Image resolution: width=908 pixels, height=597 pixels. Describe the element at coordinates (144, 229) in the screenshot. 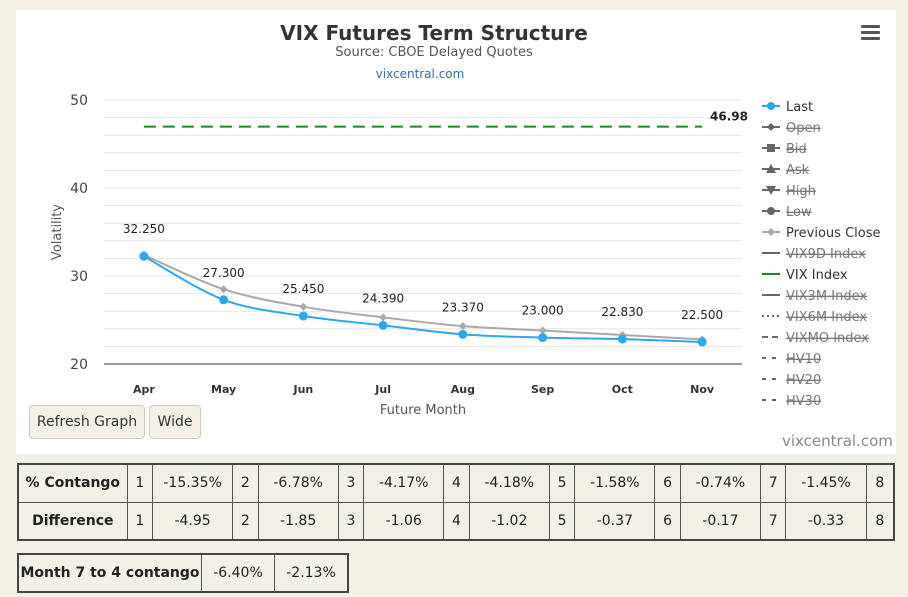

I see `data-label: 32.250` at that location.